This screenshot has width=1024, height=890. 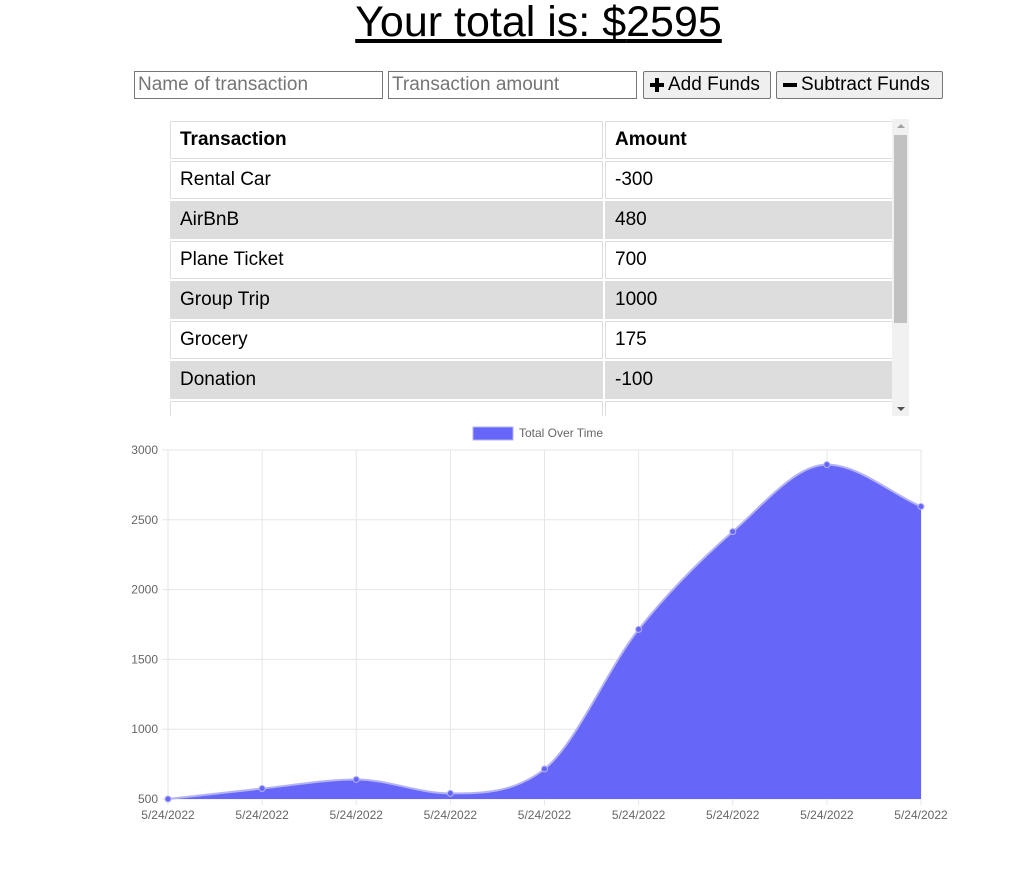 What do you see at coordinates (386, 220) in the screenshot?
I see `transaction-name-cell: AirBnB` at bounding box center [386, 220].